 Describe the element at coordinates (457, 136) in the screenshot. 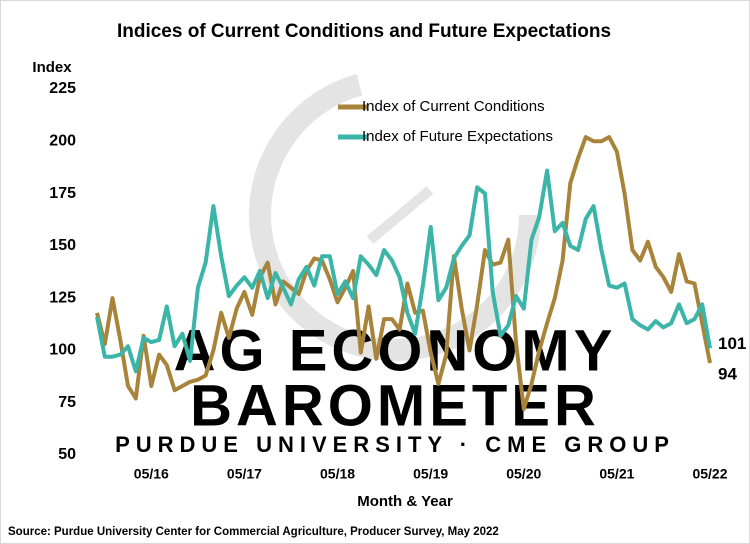

I see `legend-label: Index of Future Expectations` at that location.